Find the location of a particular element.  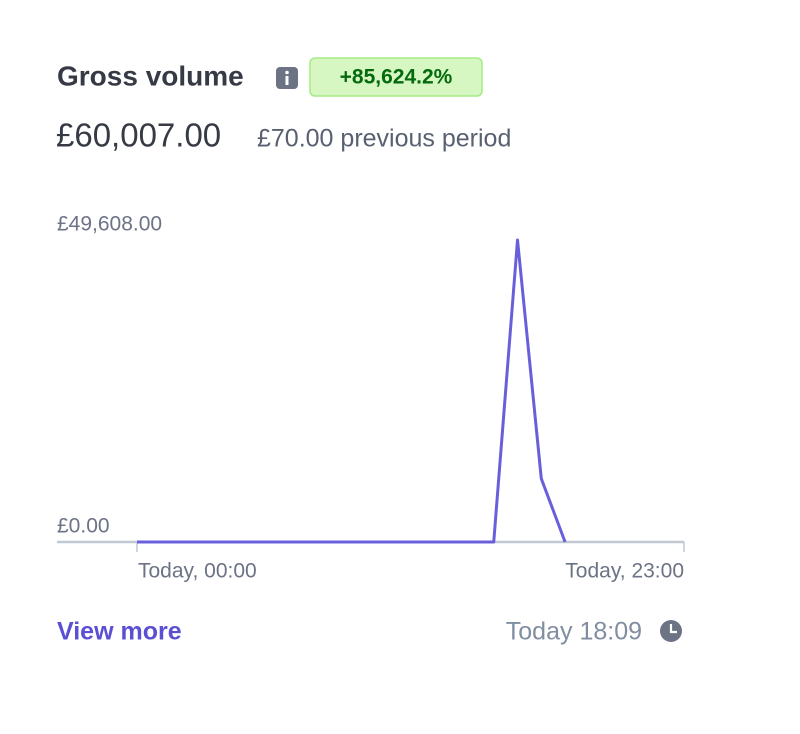

widget-title: Gross volume is located at coordinates (150, 75).